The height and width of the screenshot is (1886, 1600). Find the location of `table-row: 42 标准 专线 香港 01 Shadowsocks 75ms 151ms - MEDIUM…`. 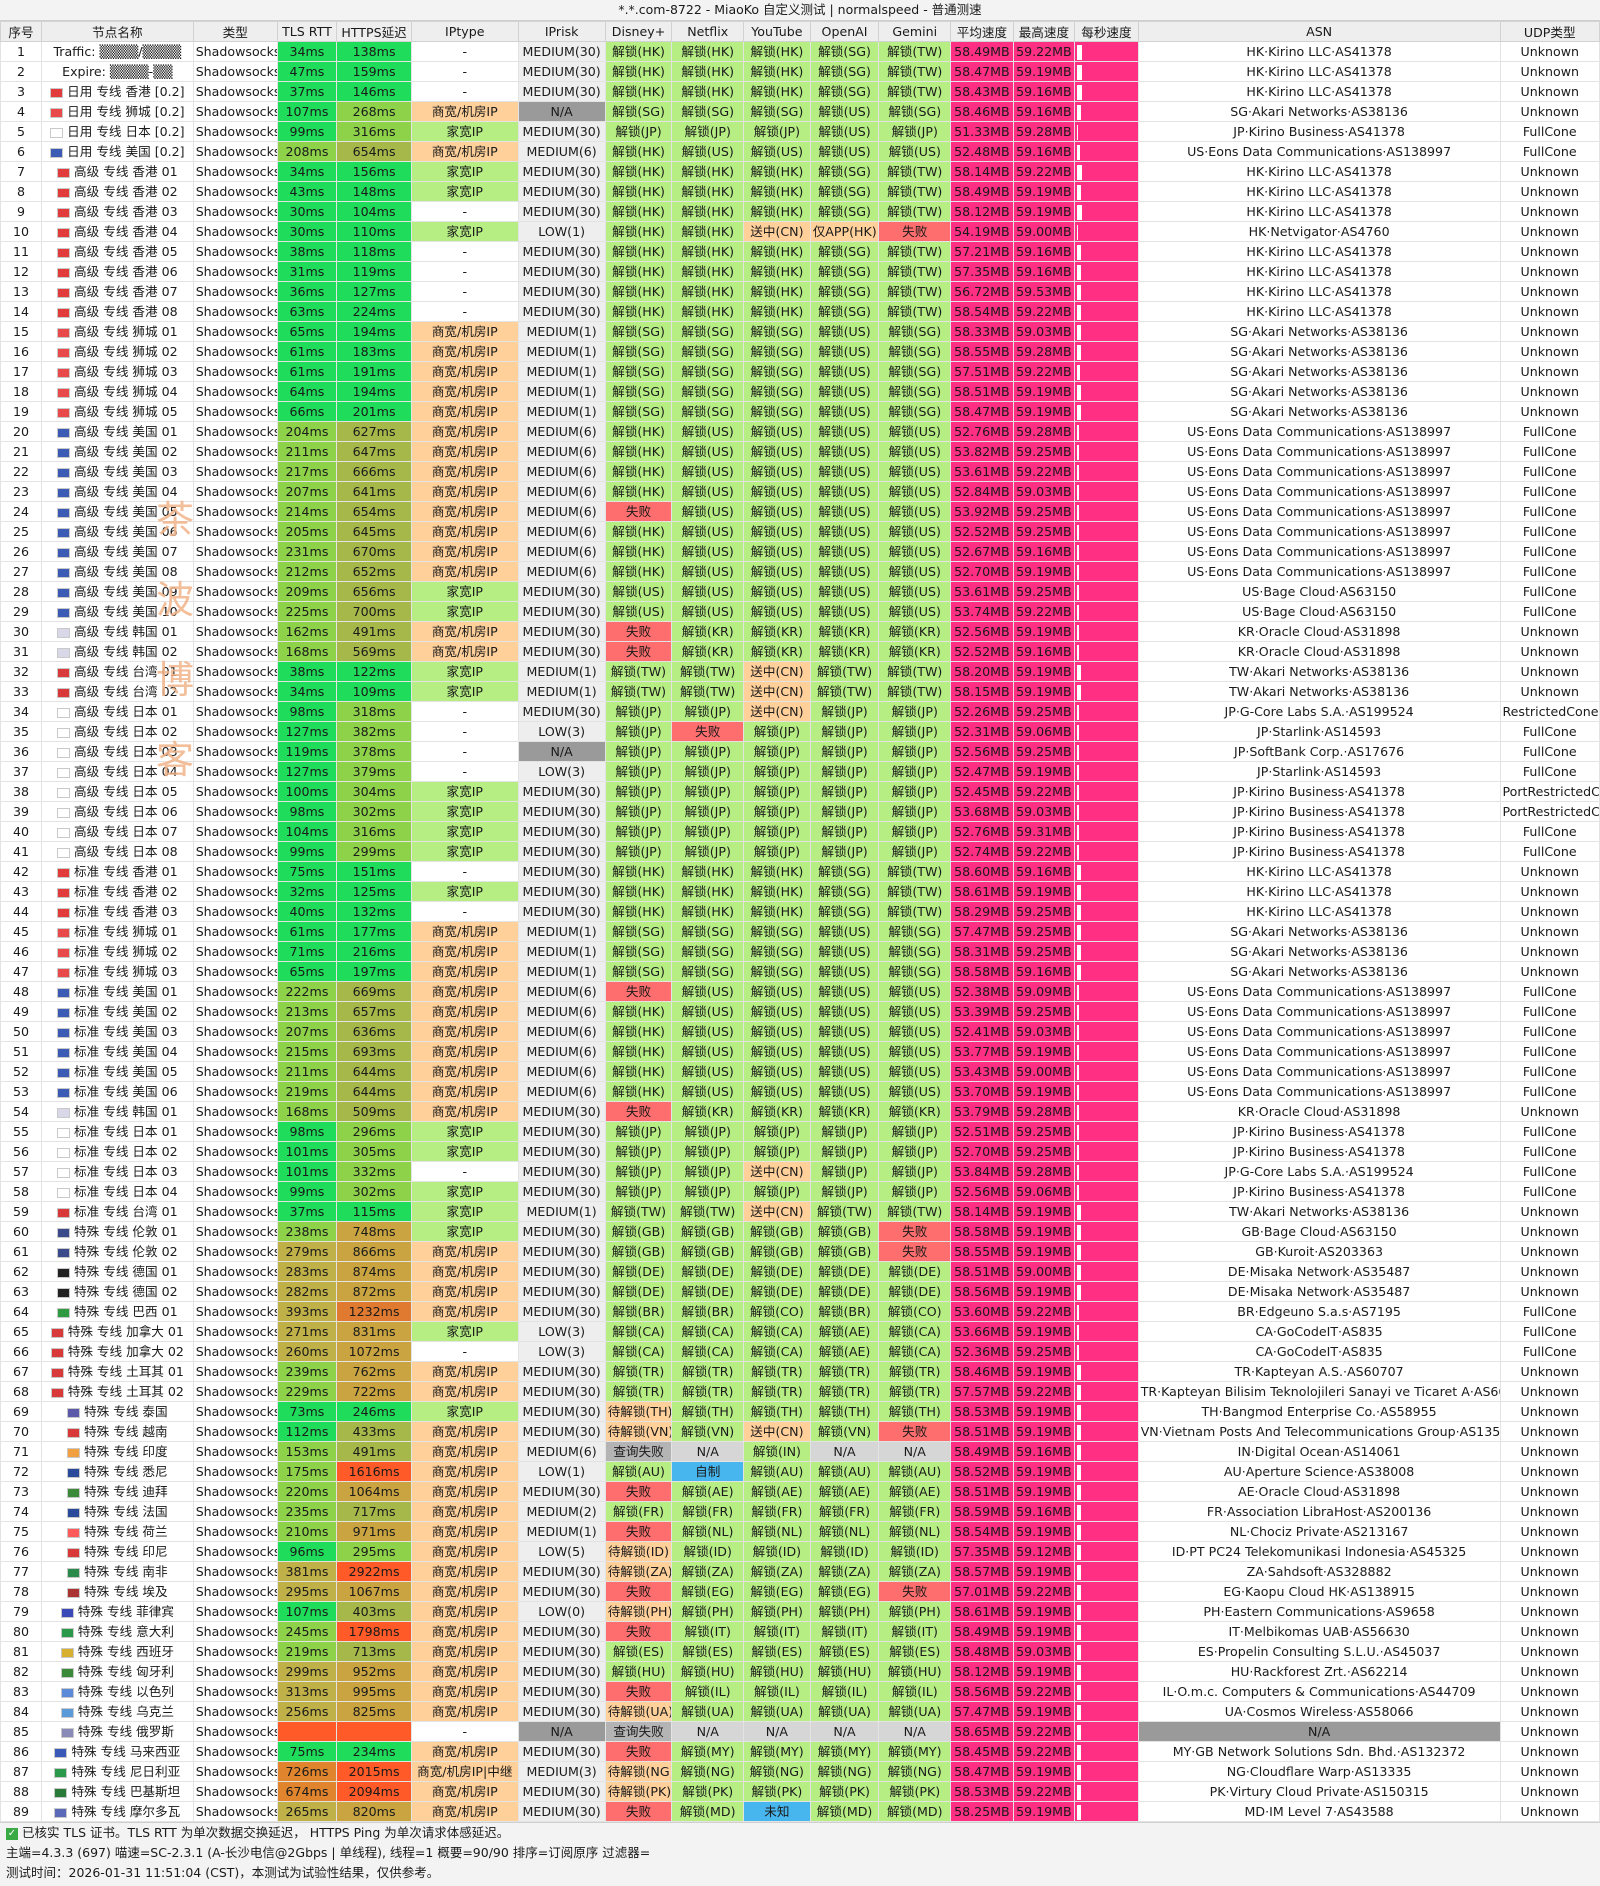

table-row: 42 标准 专线 香港 01 Shadowsocks 75ms 151ms - MEDIUM… is located at coordinates (800, 871).